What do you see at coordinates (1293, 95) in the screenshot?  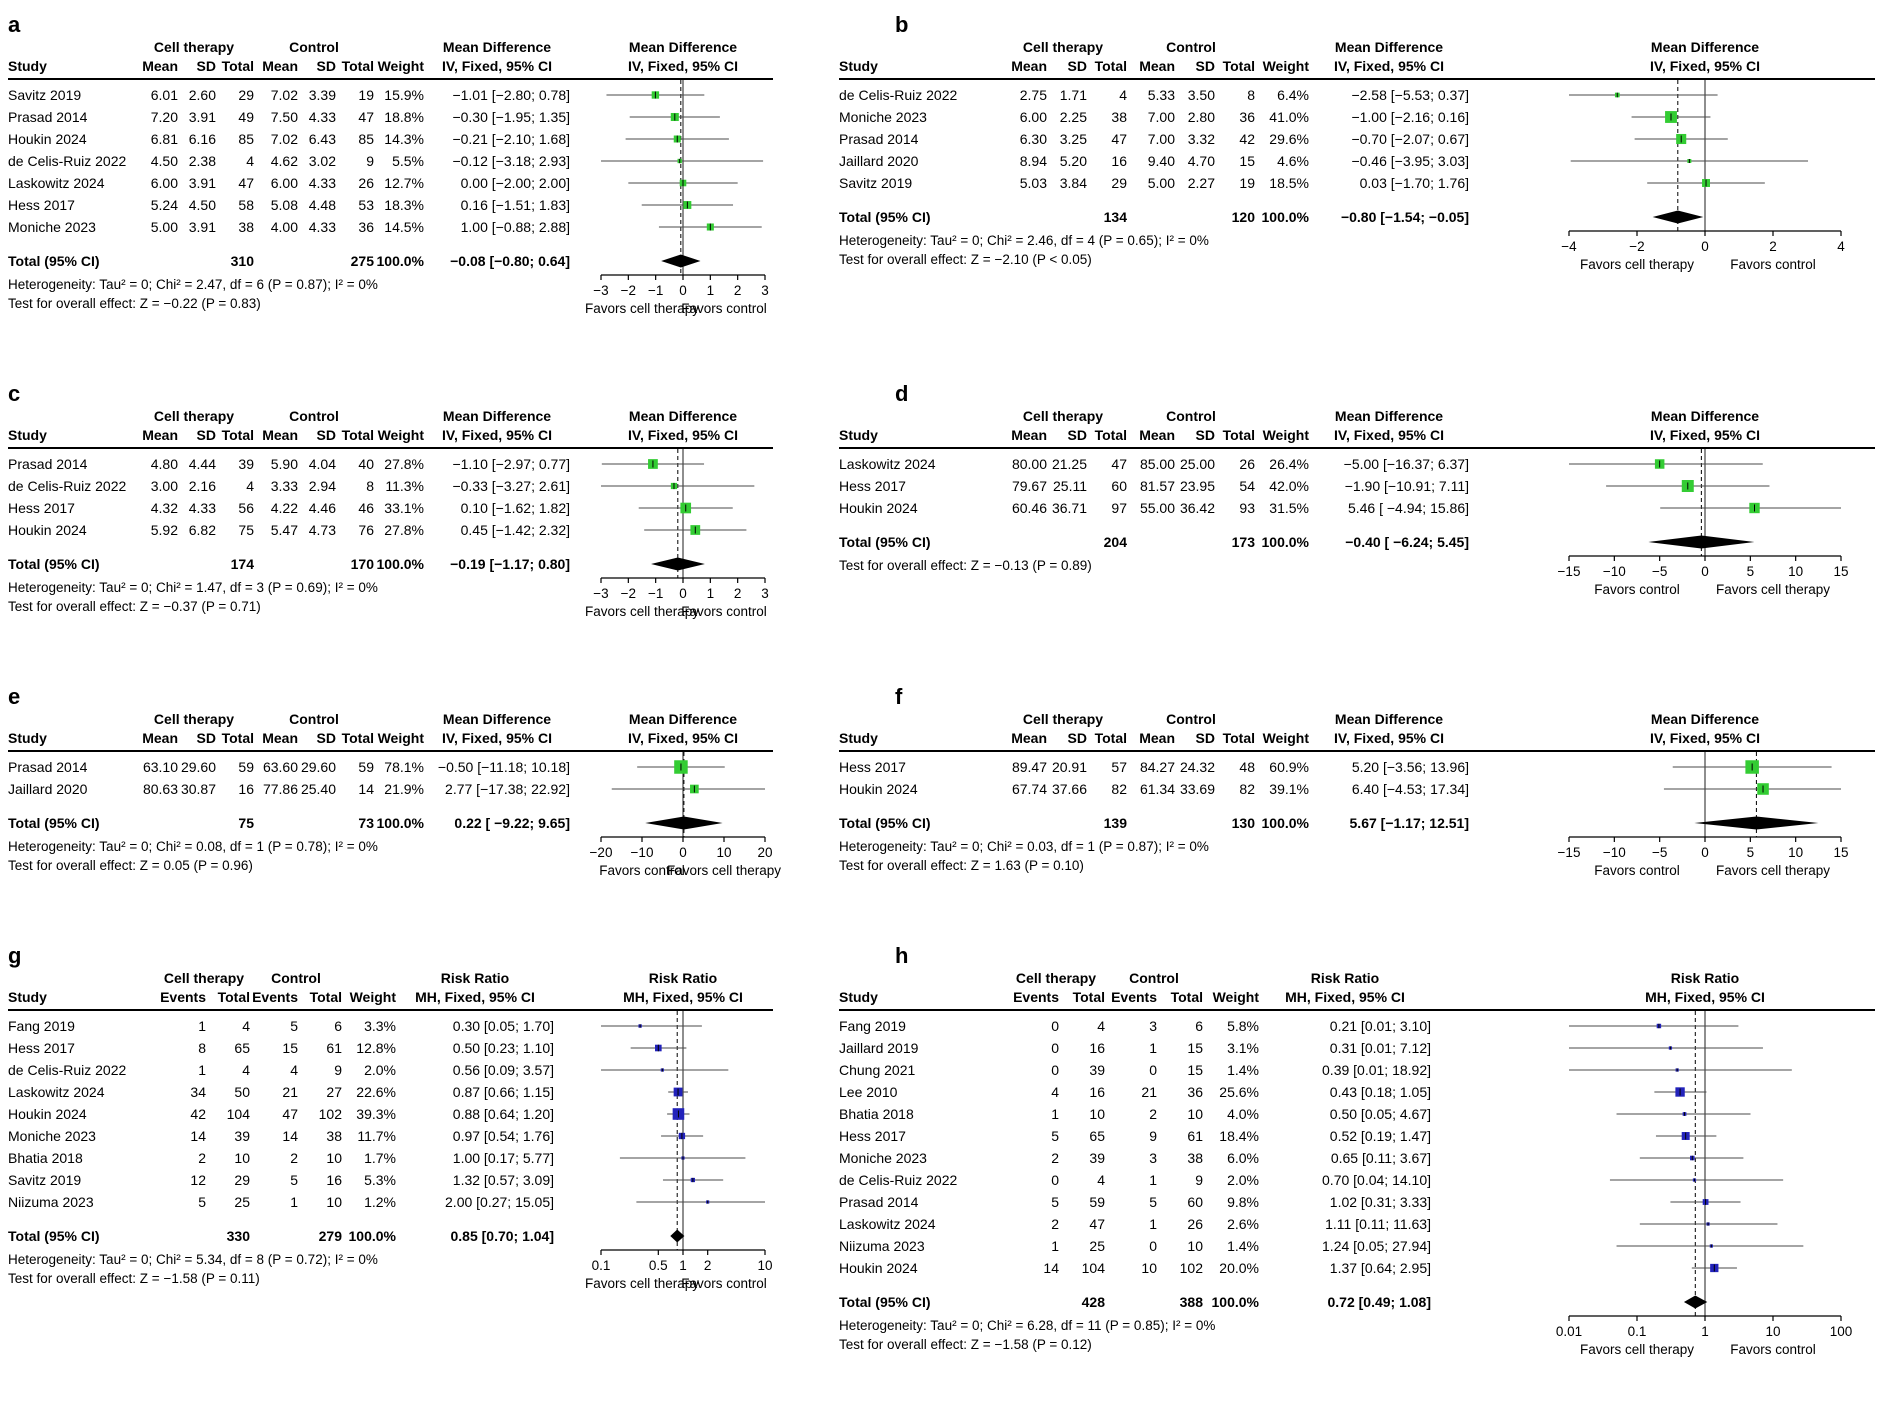 I see `weight-value: 6.4%` at bounding box center [1293, 95].